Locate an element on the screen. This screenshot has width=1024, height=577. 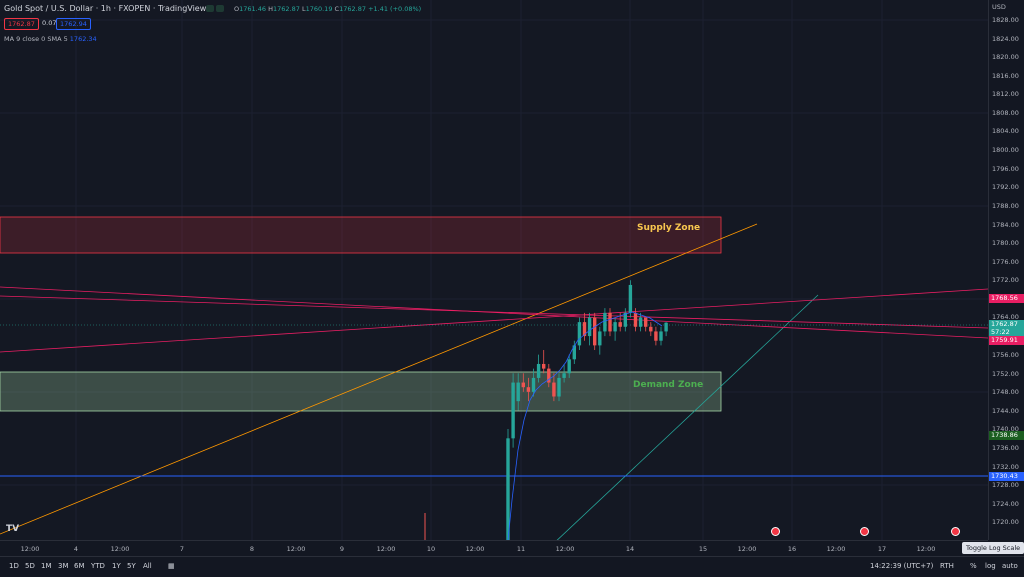
price-tick: 1764.00 is located at coordinates (1005, 317).